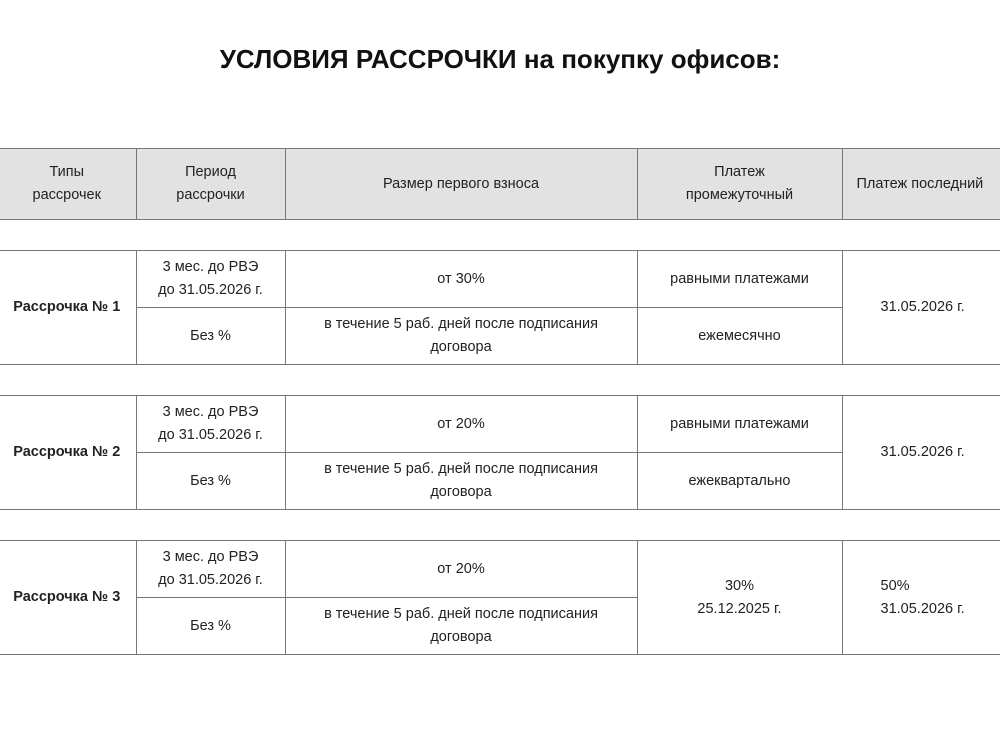  Describe the element at coordinates (920, 184) in the screenshot. I see `header-last: Платеж последний` at that location.